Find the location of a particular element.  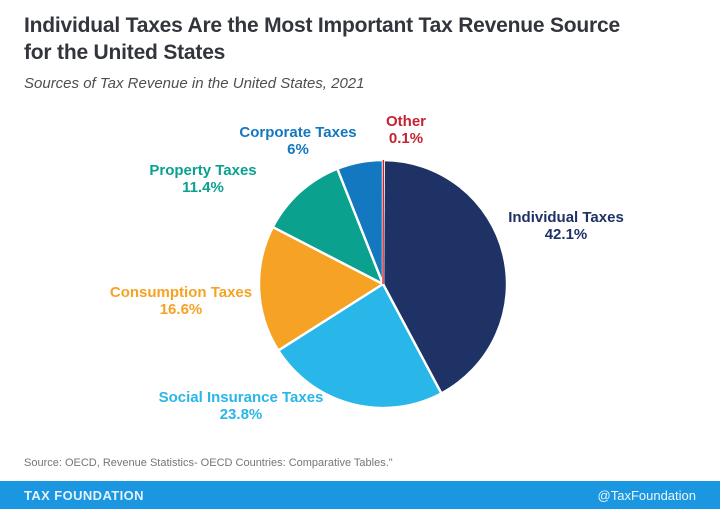

slice-label-other: Other 0.1% is located at coordinates (406, 130).